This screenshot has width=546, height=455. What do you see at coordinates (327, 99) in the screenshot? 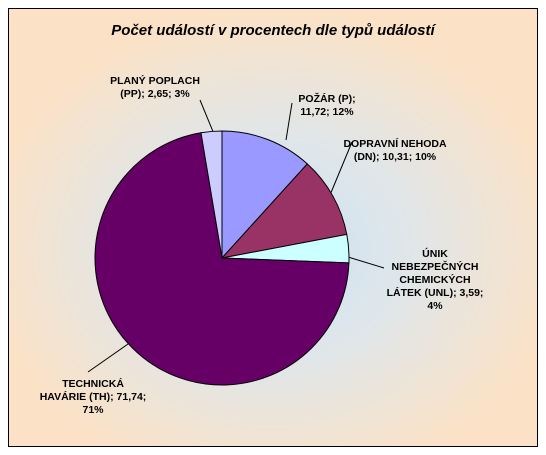
I see `category-label: POŽÁR (P);` at bounding box center [327, 99].